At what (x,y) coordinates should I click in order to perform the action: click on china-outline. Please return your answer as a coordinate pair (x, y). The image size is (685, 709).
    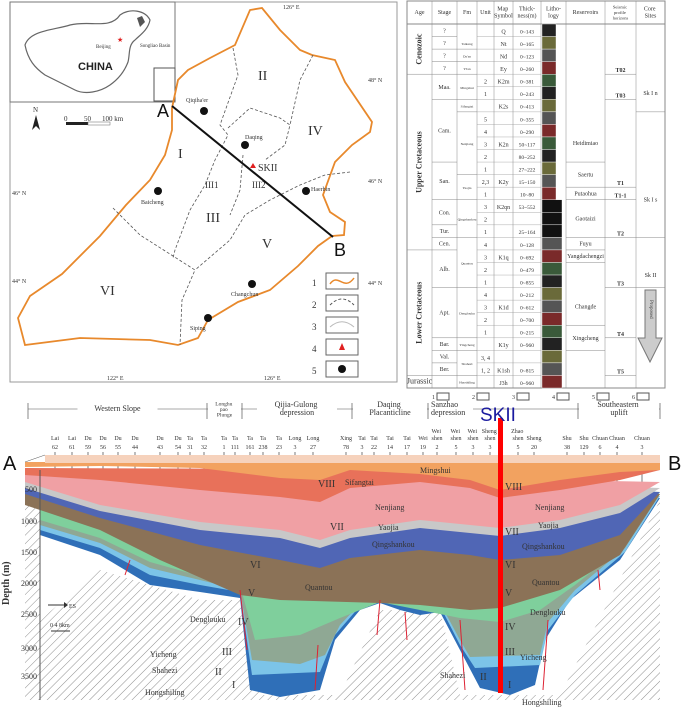
    Looking at the image, I should click on (87, 52).